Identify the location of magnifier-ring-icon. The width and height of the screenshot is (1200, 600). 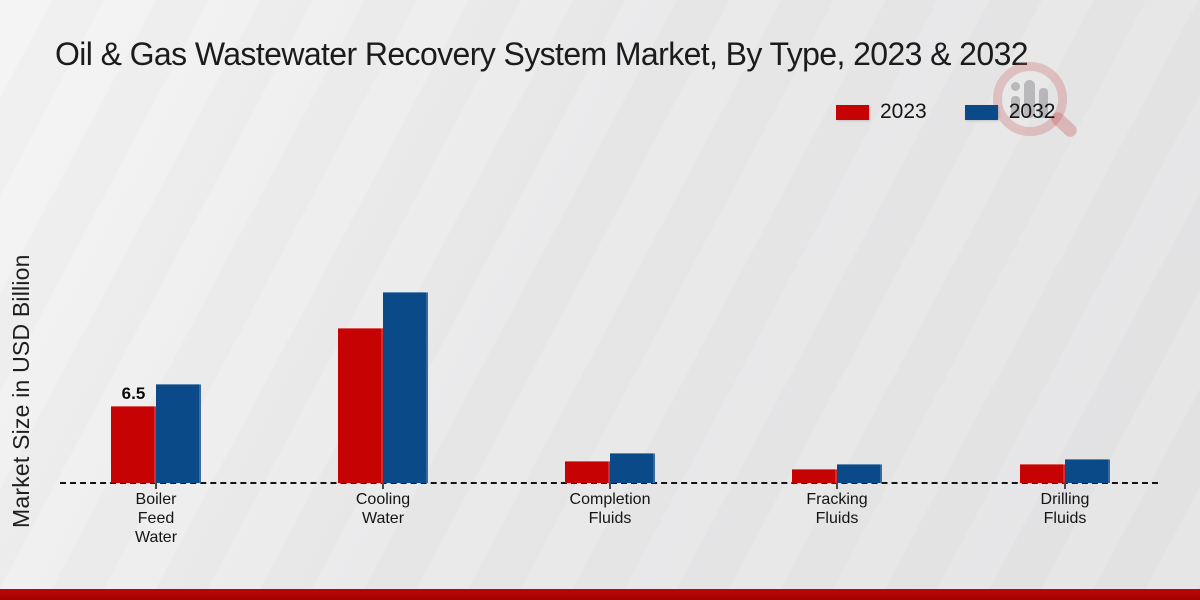
(1030, 99).